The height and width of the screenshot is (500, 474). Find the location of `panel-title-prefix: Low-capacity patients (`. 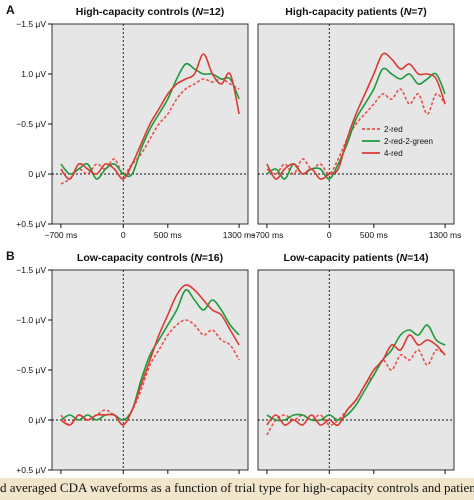

panel-title-prefix: Low-capacity patients ( is located at coordinates (341, 258).